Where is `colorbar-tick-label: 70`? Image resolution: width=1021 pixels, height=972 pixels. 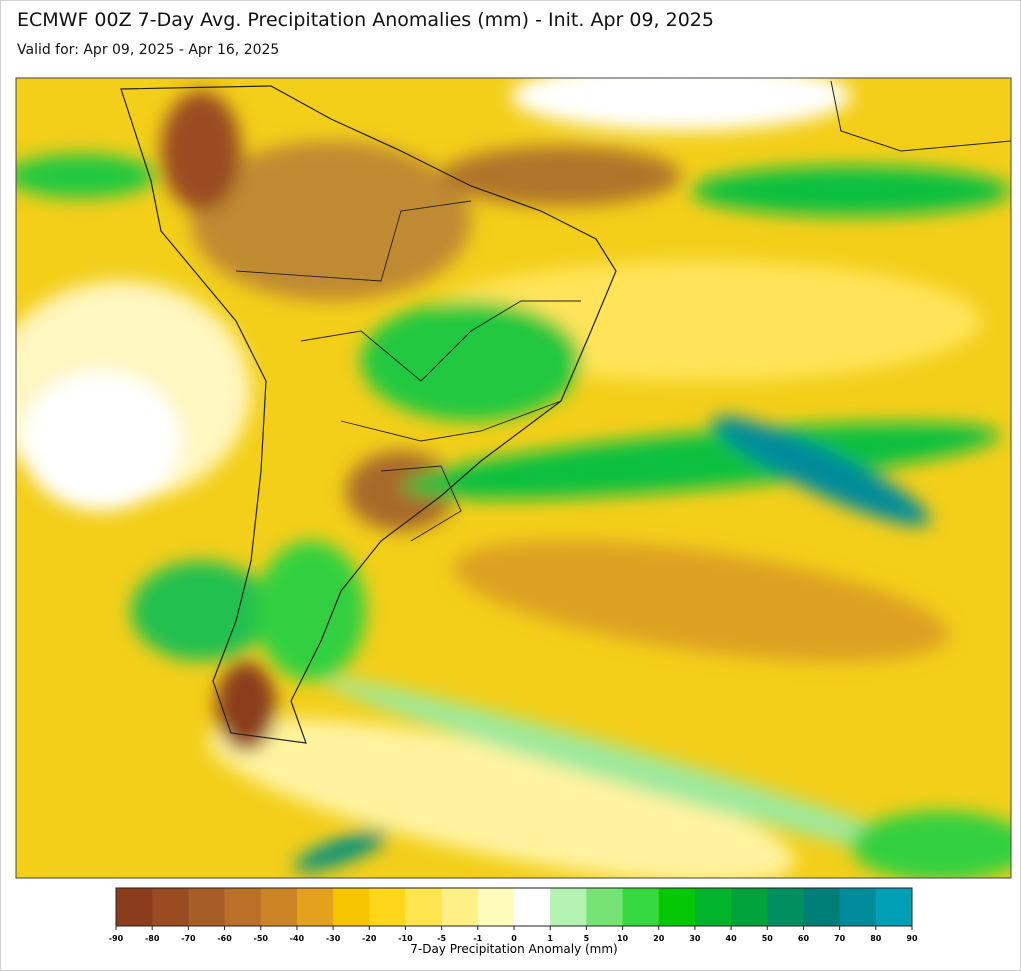
colorbar-tick-label: 70 is located at coordinates (840, 938).